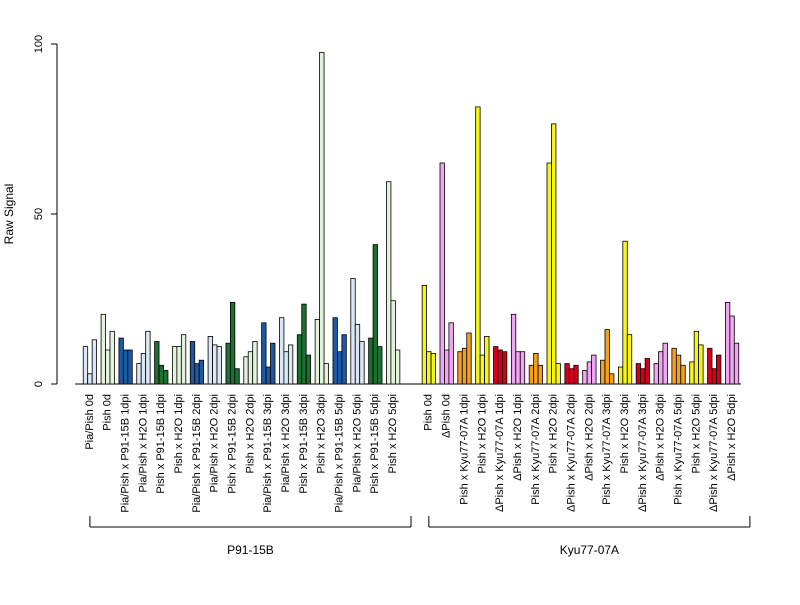 The height and width of the screenshot is (605, 800). I want to click on x-tick-label: Pish x P91-15B 1dpi, so click(161, 444).